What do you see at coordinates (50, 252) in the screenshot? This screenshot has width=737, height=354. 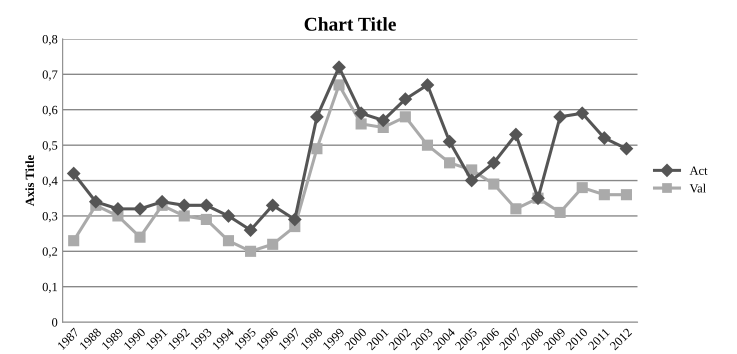 I see `y-tick-label: 0,2` at bounding box center [50, 252].